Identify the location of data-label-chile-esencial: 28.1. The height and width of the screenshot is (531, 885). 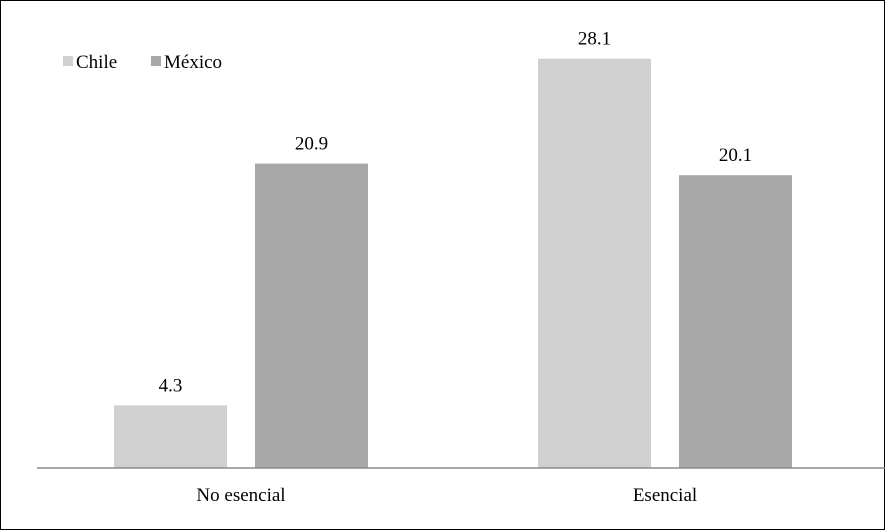
(594, 39).